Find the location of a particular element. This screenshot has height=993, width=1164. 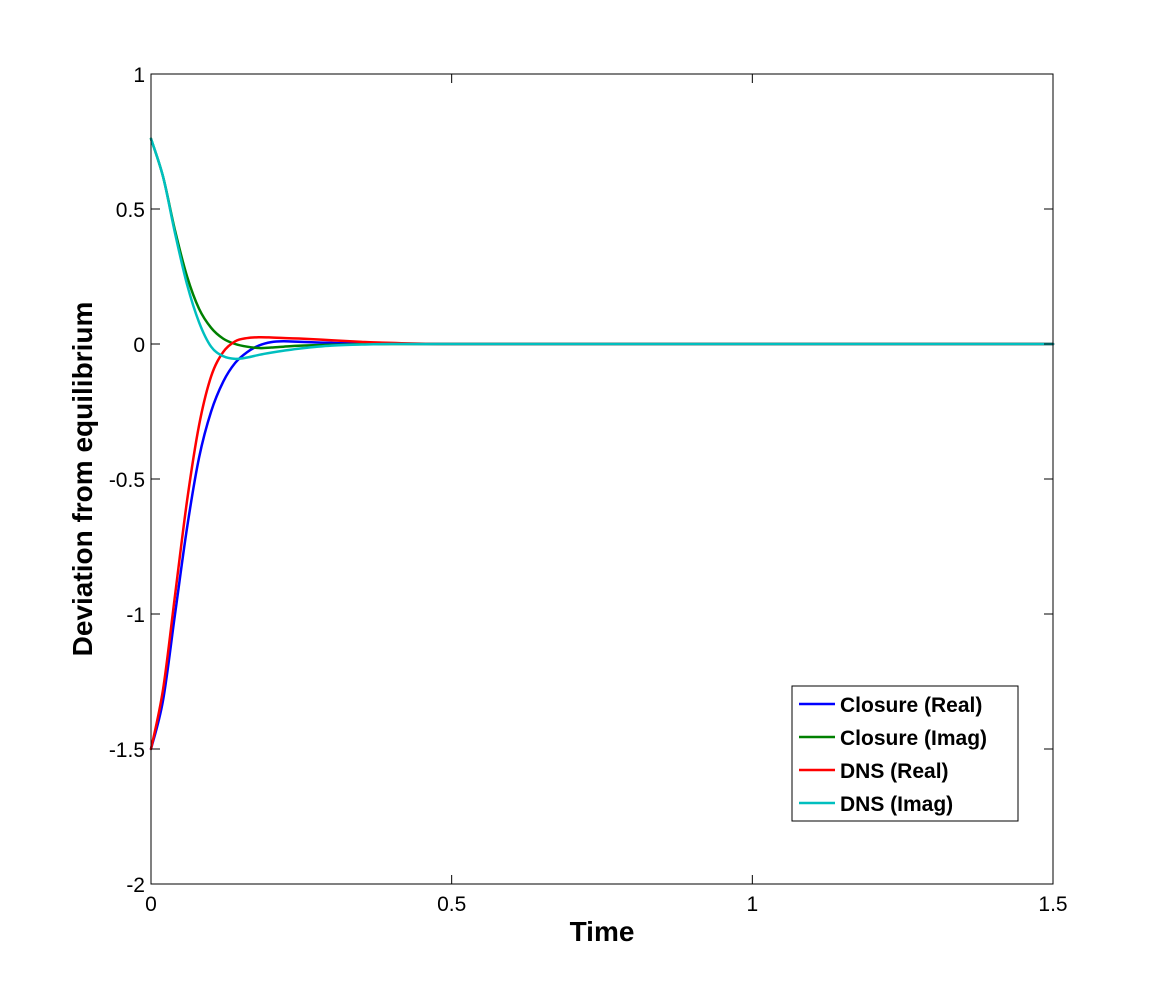

x-axis-title: Time is located at coordinates (602, 931).